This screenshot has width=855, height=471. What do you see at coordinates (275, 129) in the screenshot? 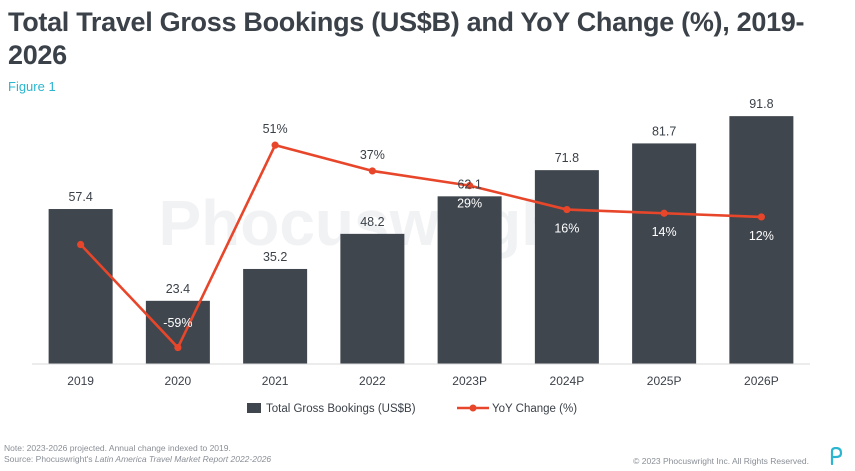
I see `yoy-value-label: 51%` at bounding box center [275, 129].